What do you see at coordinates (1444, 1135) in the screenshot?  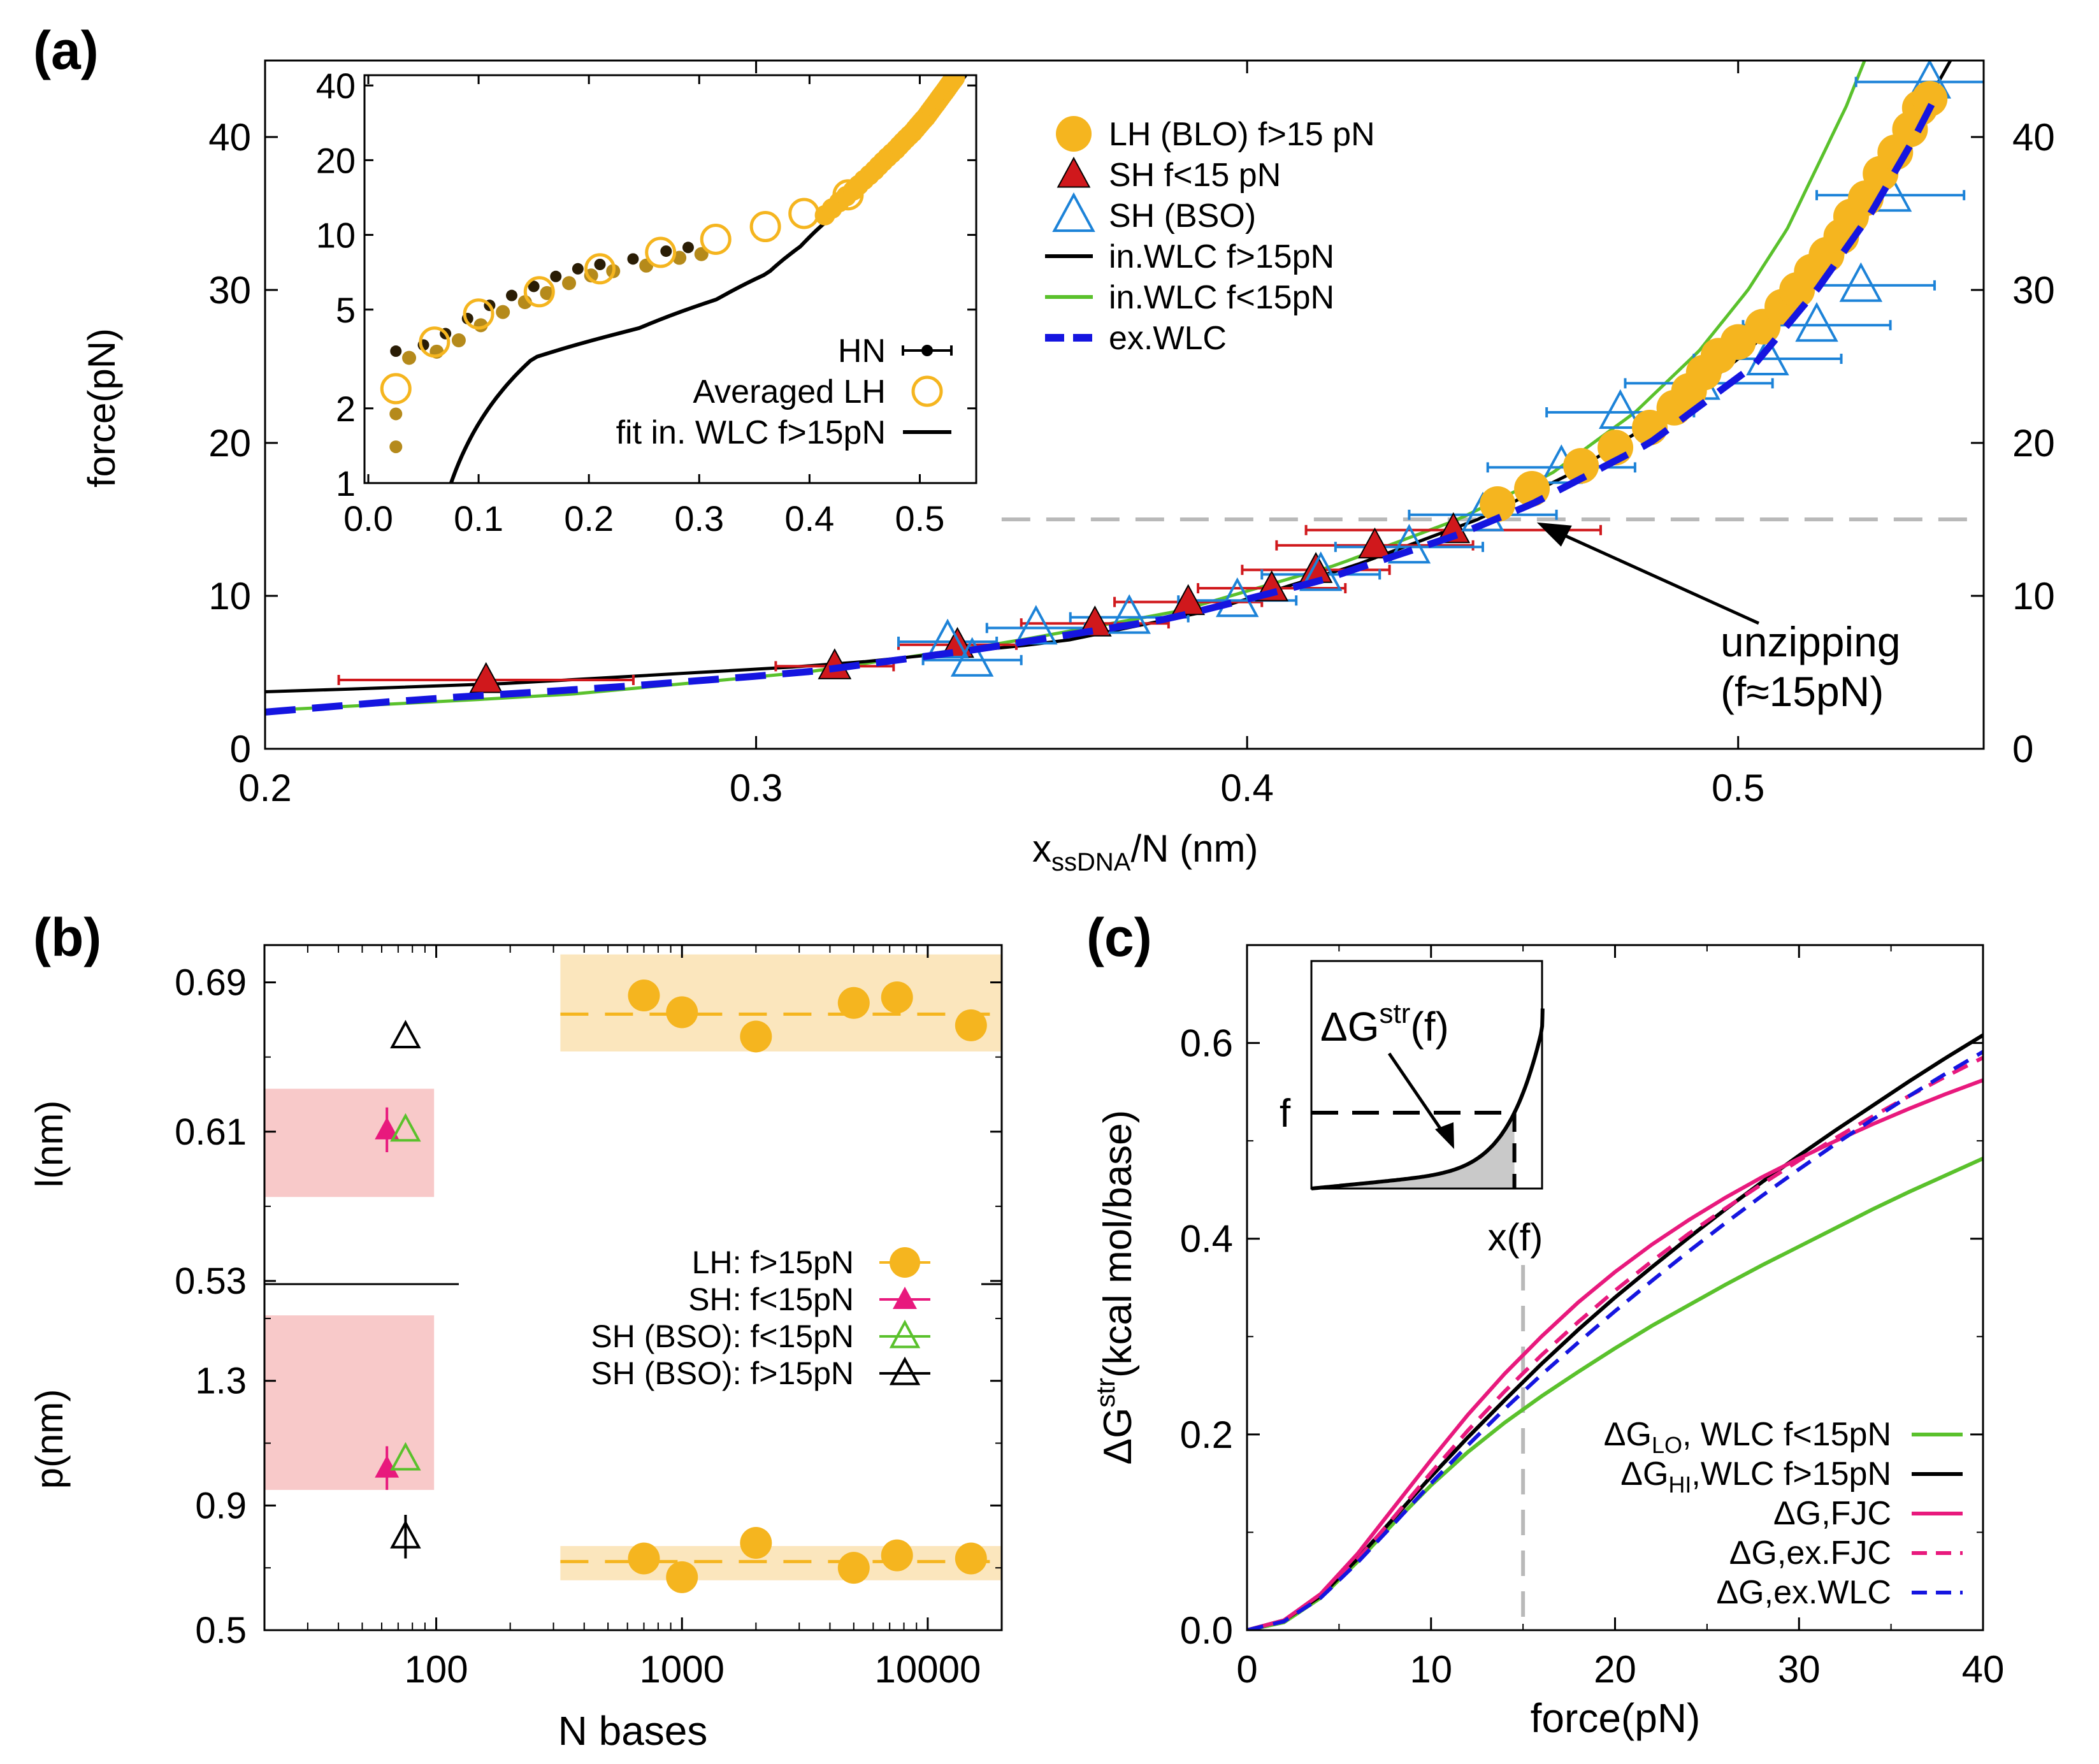 I see `inset-c-arrowhead` at bounding box center [1444, 1135].